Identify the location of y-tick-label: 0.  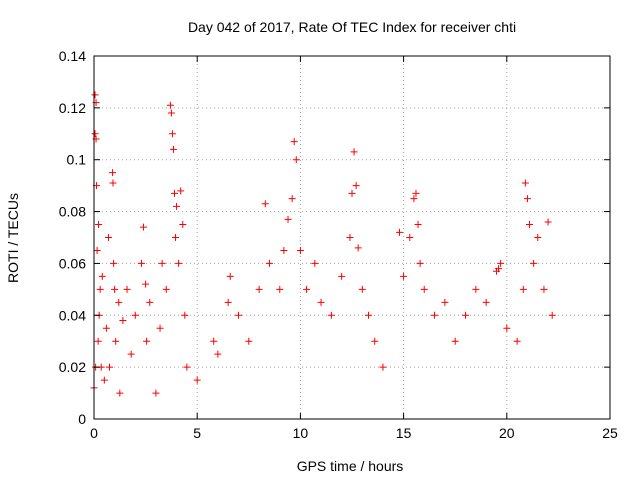
(82, 419).